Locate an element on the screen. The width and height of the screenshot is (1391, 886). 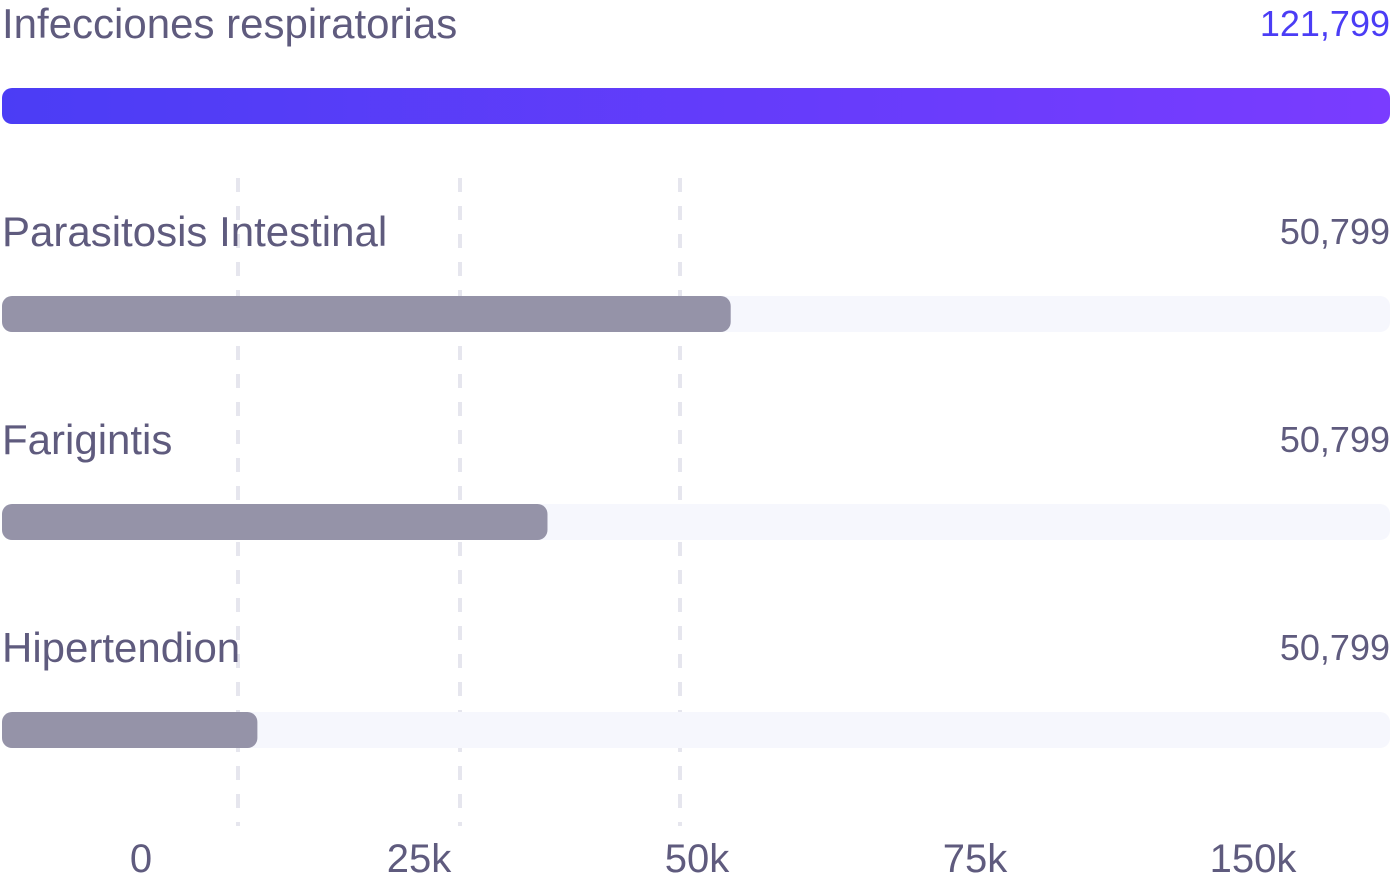
value-label: 121,799 is located at coordinates (1325, 23).